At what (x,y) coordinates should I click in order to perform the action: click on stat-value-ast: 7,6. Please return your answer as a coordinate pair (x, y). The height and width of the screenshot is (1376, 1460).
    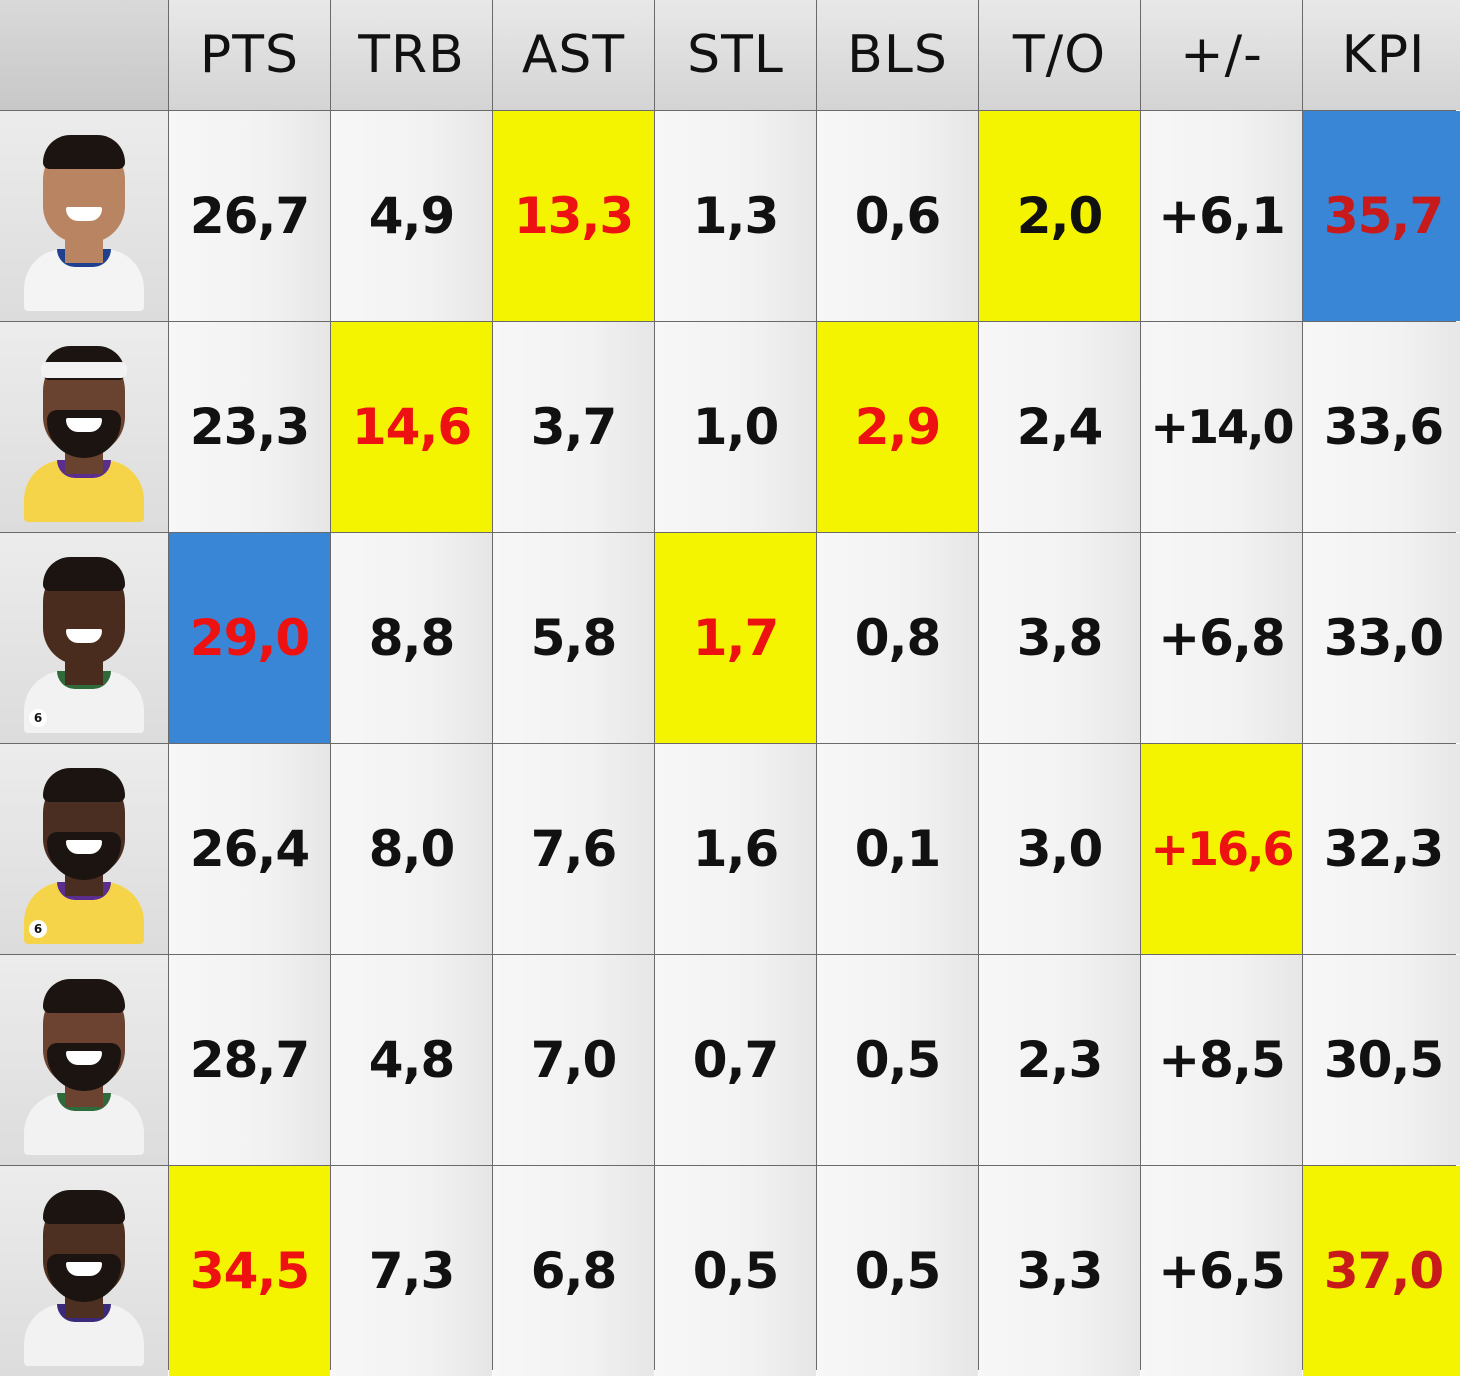
    Looking at the image, I should click on (573, 849).